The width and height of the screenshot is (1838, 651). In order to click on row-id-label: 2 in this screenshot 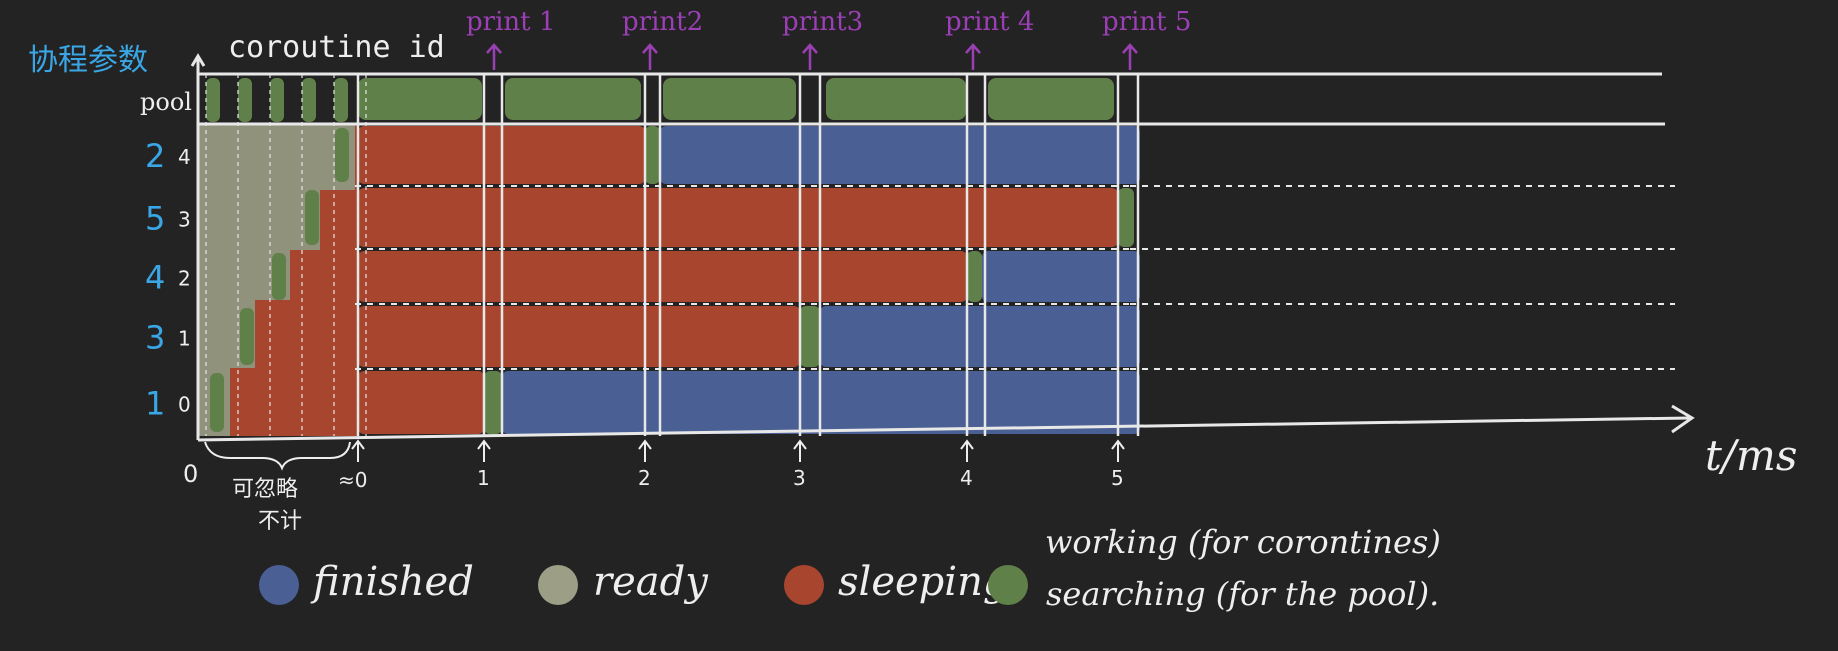, I will do `click(184, 279)`.